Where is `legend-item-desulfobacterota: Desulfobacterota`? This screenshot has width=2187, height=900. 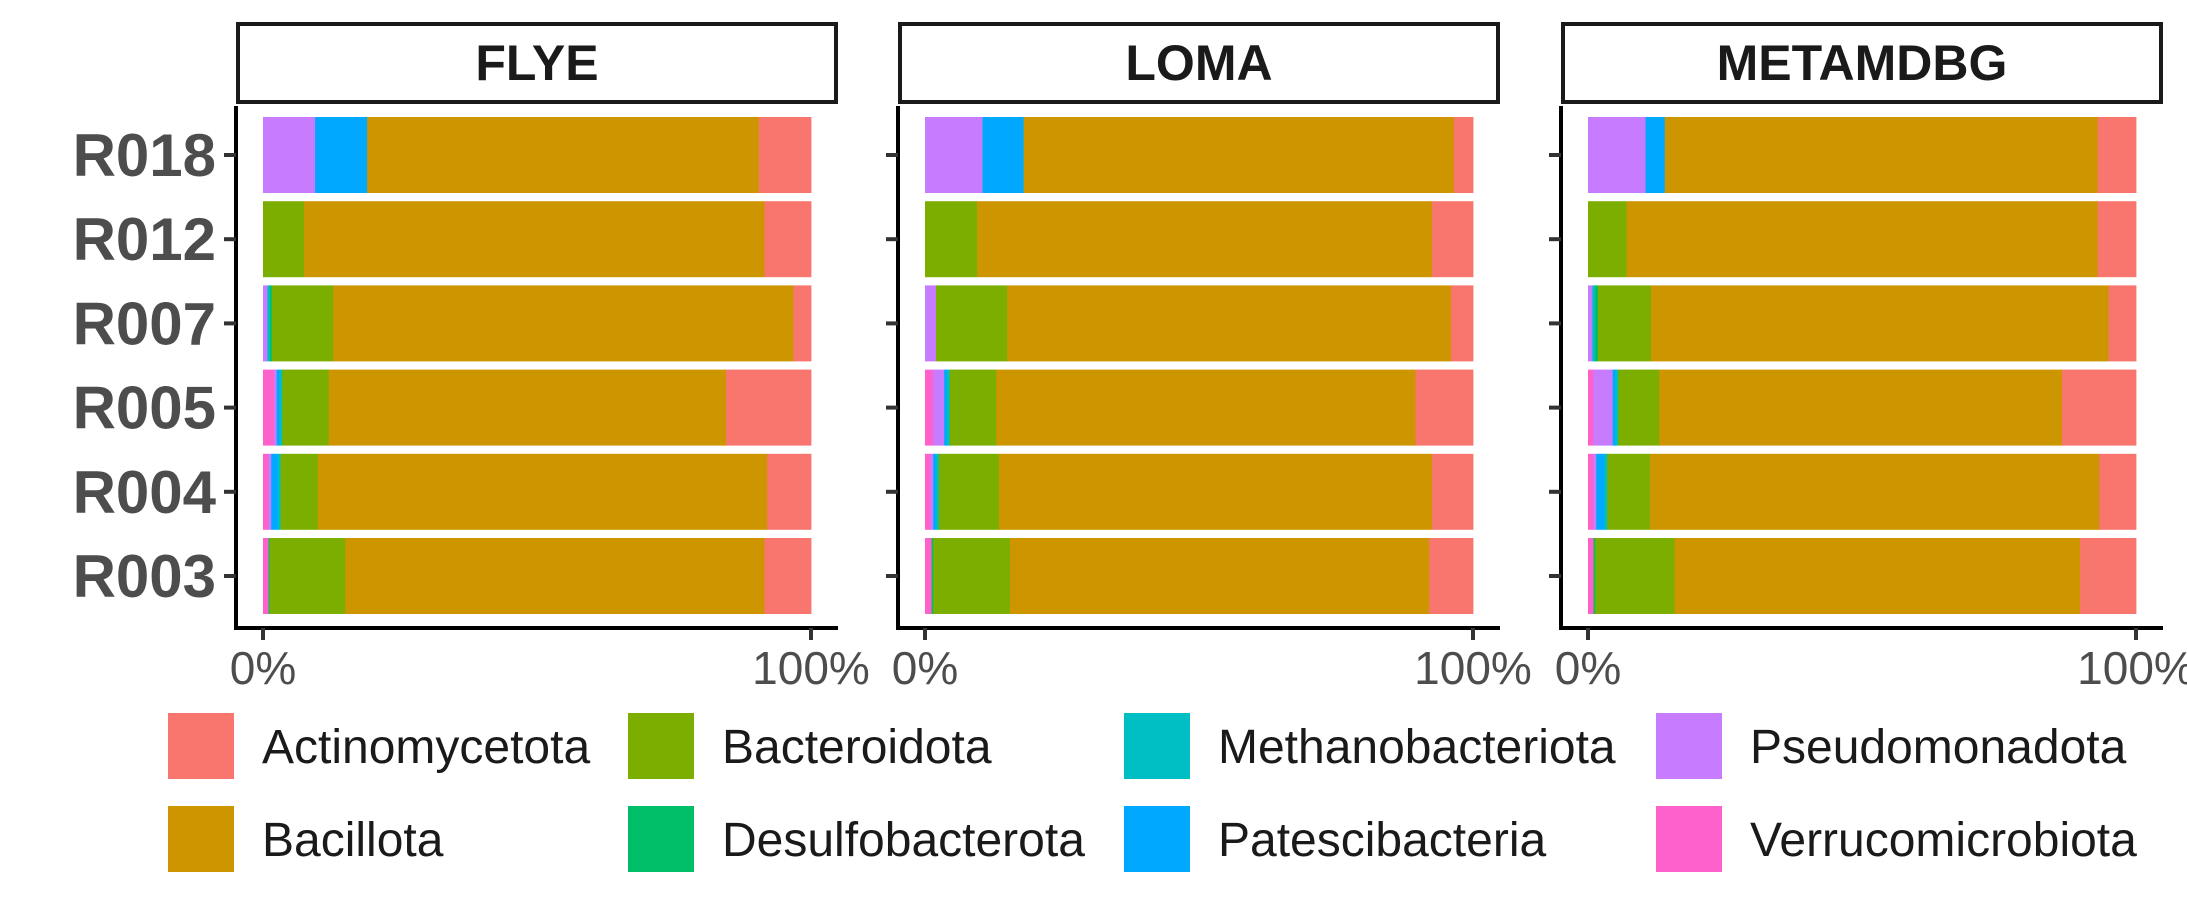
legend-item-desulfobacterota: Desulfobacterota is located at coordinates (856, 839).